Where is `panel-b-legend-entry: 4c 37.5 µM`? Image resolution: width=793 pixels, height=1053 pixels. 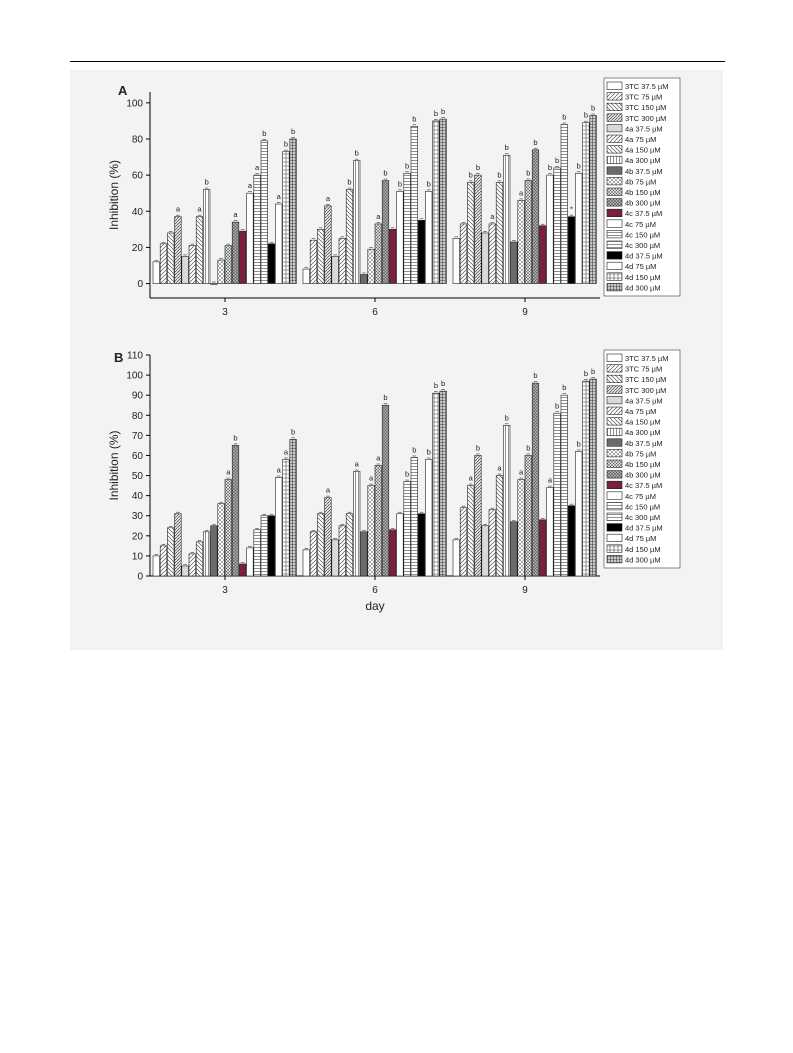 panel-b-legend-entry: 4c 37.5 µM is located at coordinates (643, 485).